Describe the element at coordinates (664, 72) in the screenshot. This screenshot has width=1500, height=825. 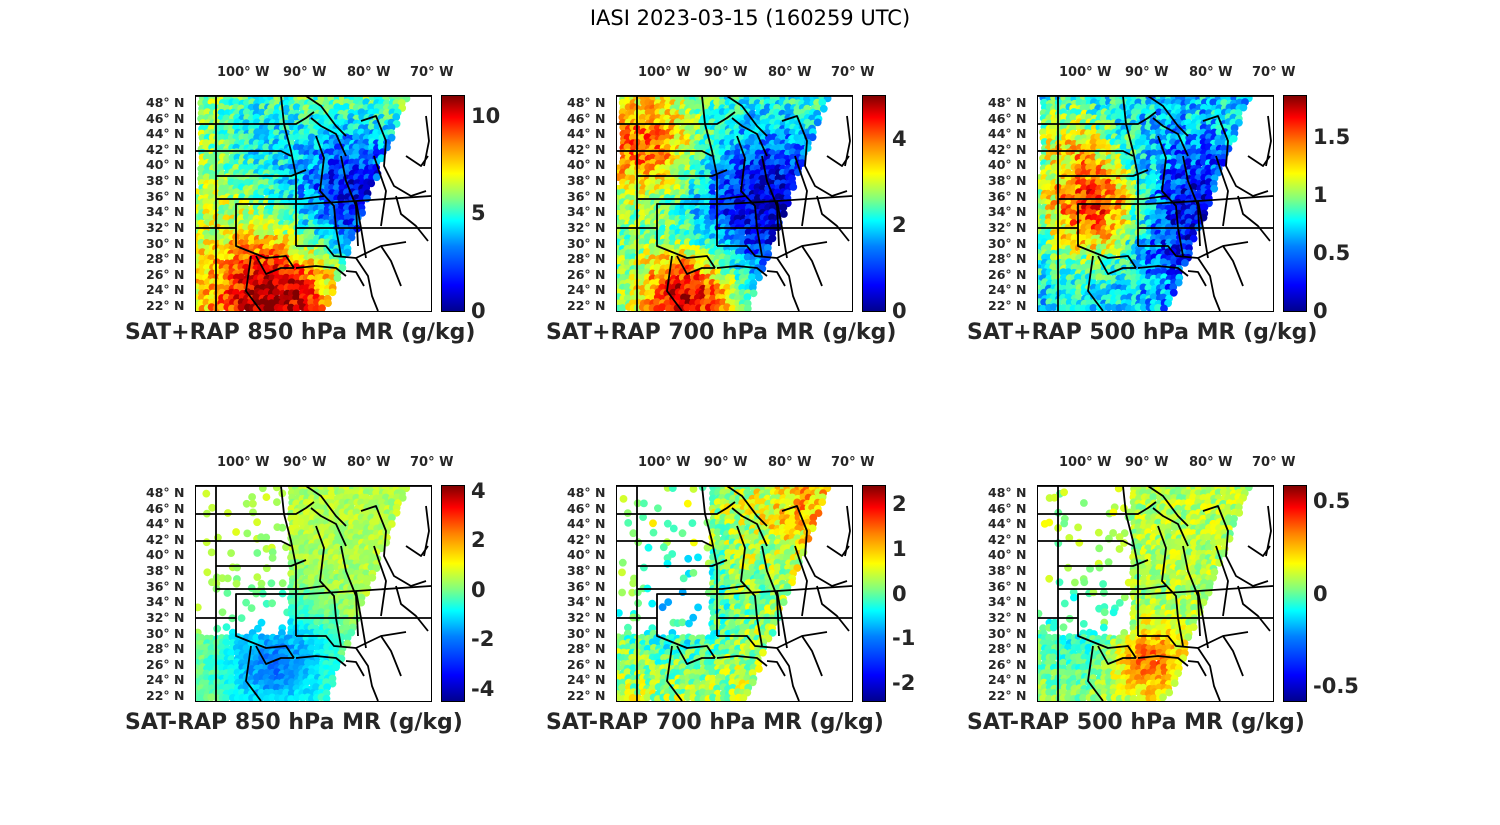
I see `lon-tick-label: 100° W` at that location.